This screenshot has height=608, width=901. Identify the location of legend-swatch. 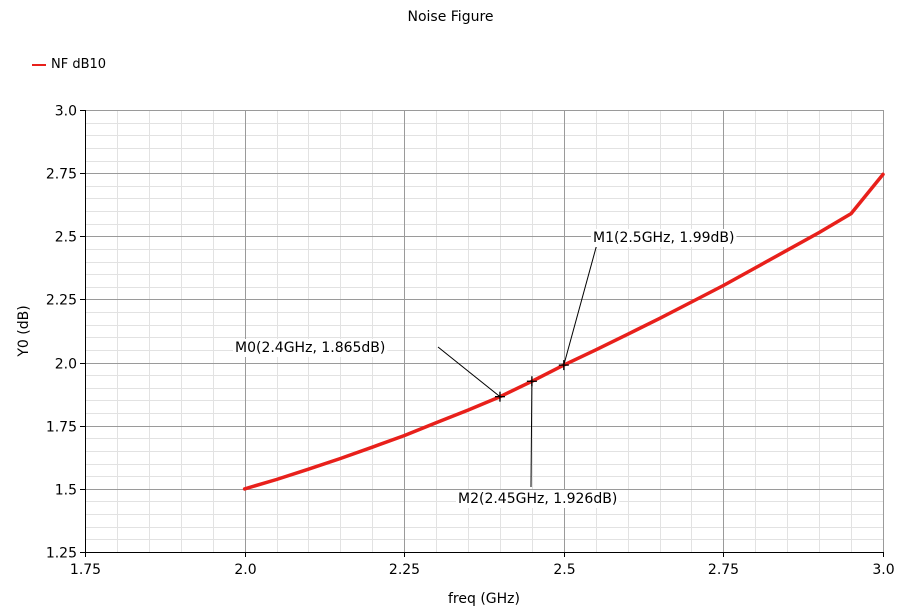
(39, 64).